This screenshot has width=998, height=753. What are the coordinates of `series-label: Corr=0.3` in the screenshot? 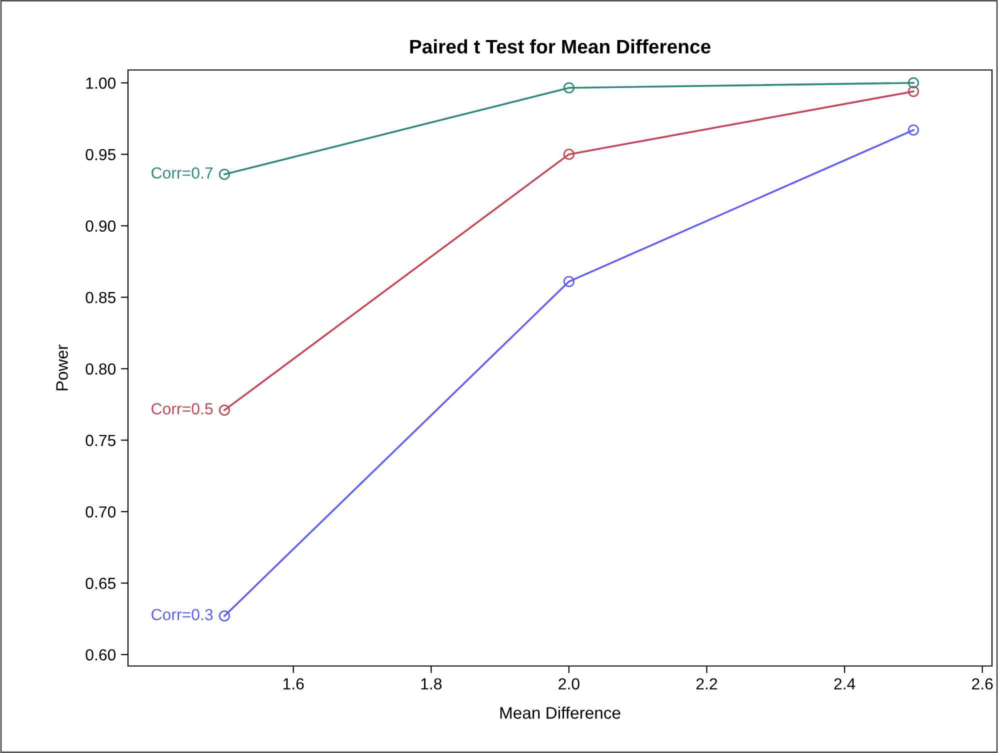 It's located at (182, 614).